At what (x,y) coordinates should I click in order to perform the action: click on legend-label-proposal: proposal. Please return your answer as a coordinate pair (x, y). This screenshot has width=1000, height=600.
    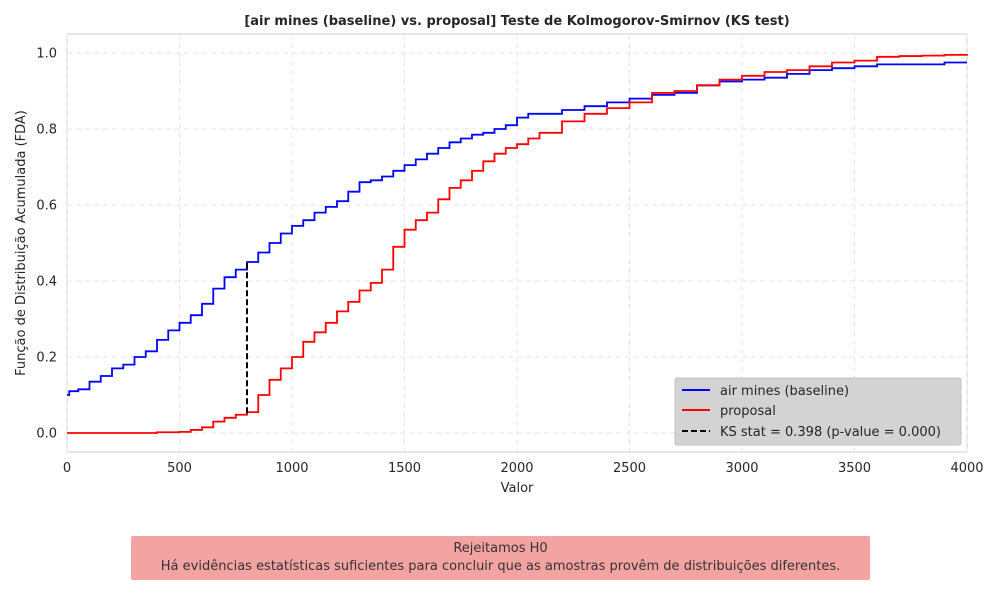
    Looking at the image, I should click on (748, 411).